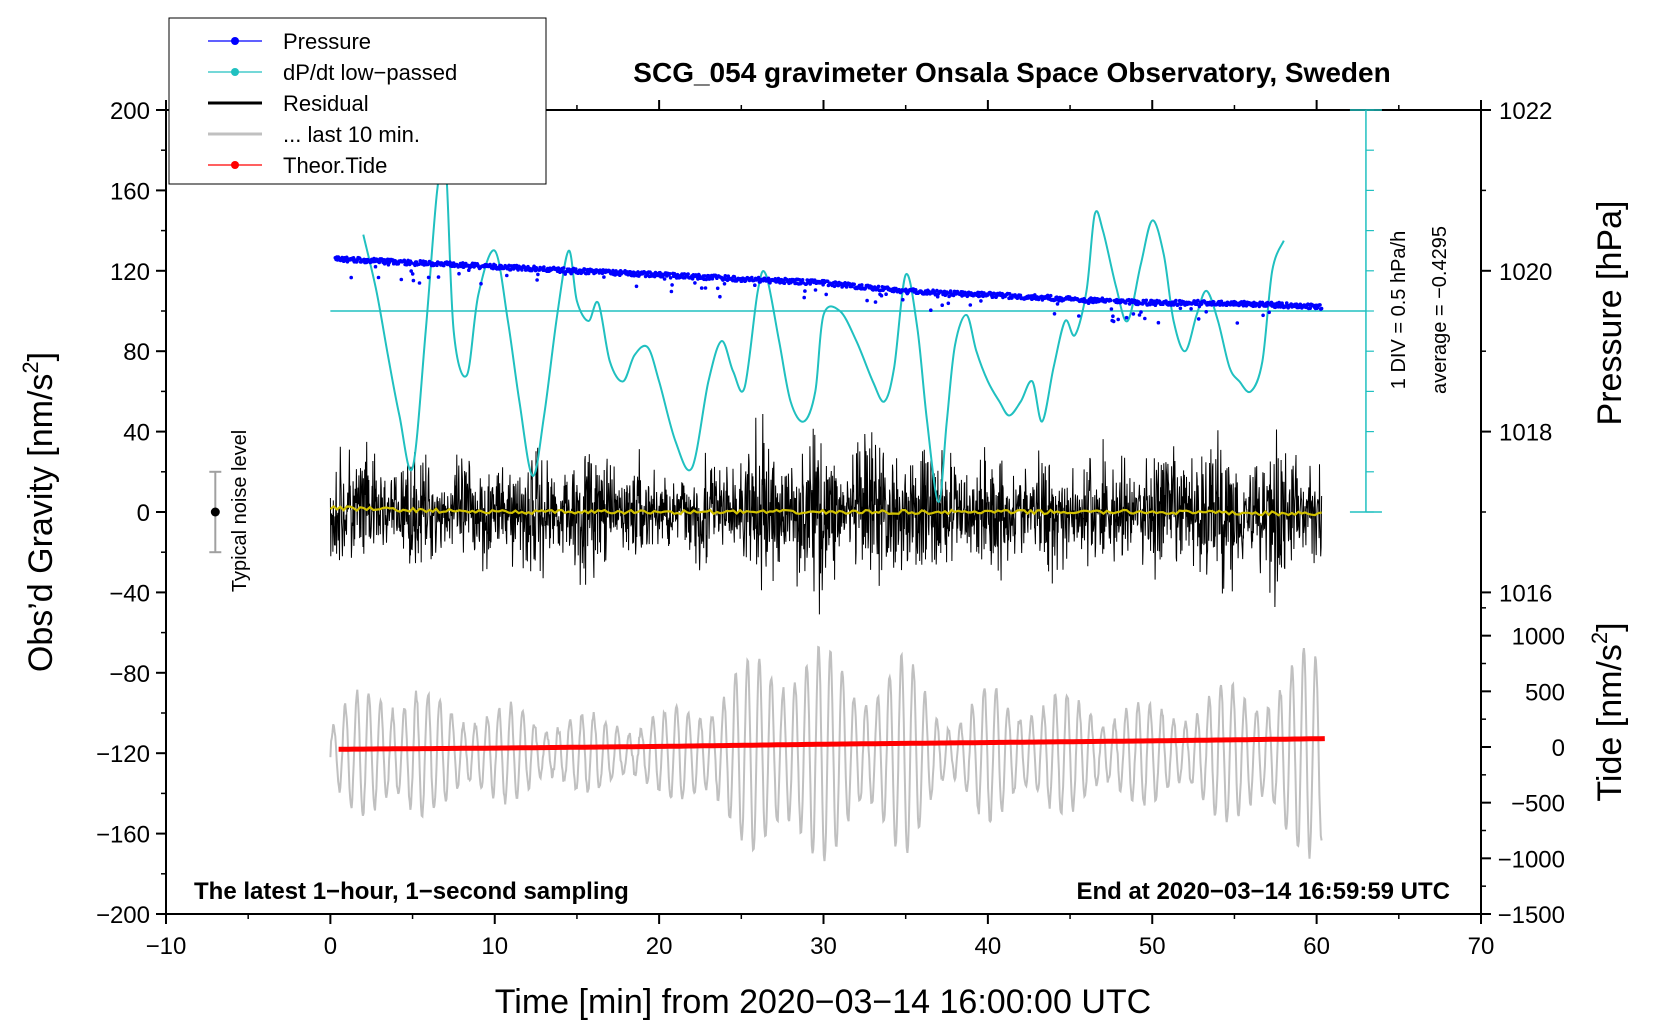 This screenshot has width=1660, height=1020. Describe the element at coordinates (123, 915) in the screenshot. I see `y-tick-label: −200` at that location.